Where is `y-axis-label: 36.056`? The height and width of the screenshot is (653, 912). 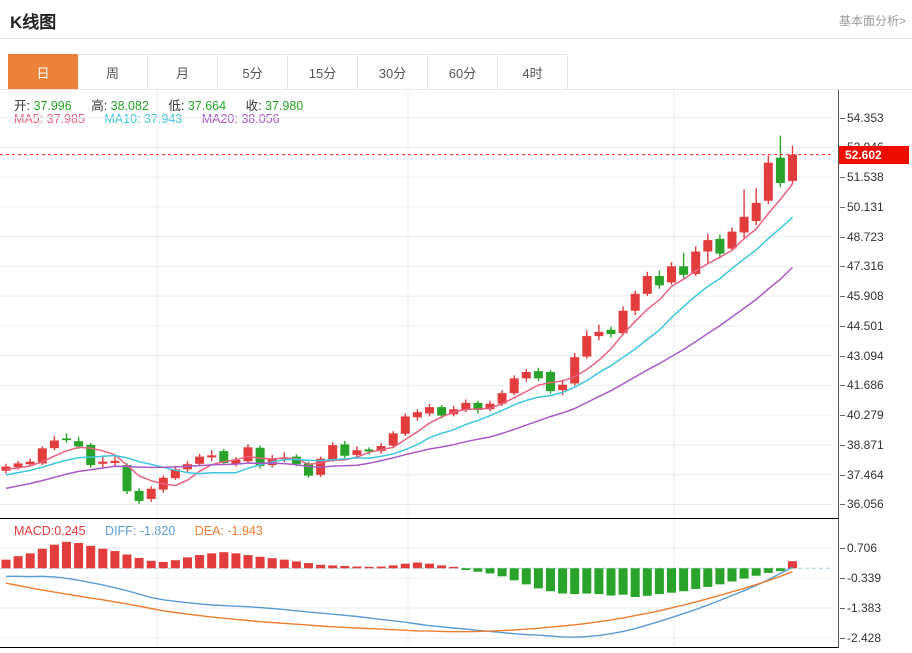 y-axis-label: 36.056 is located at coordinates (862, 504).